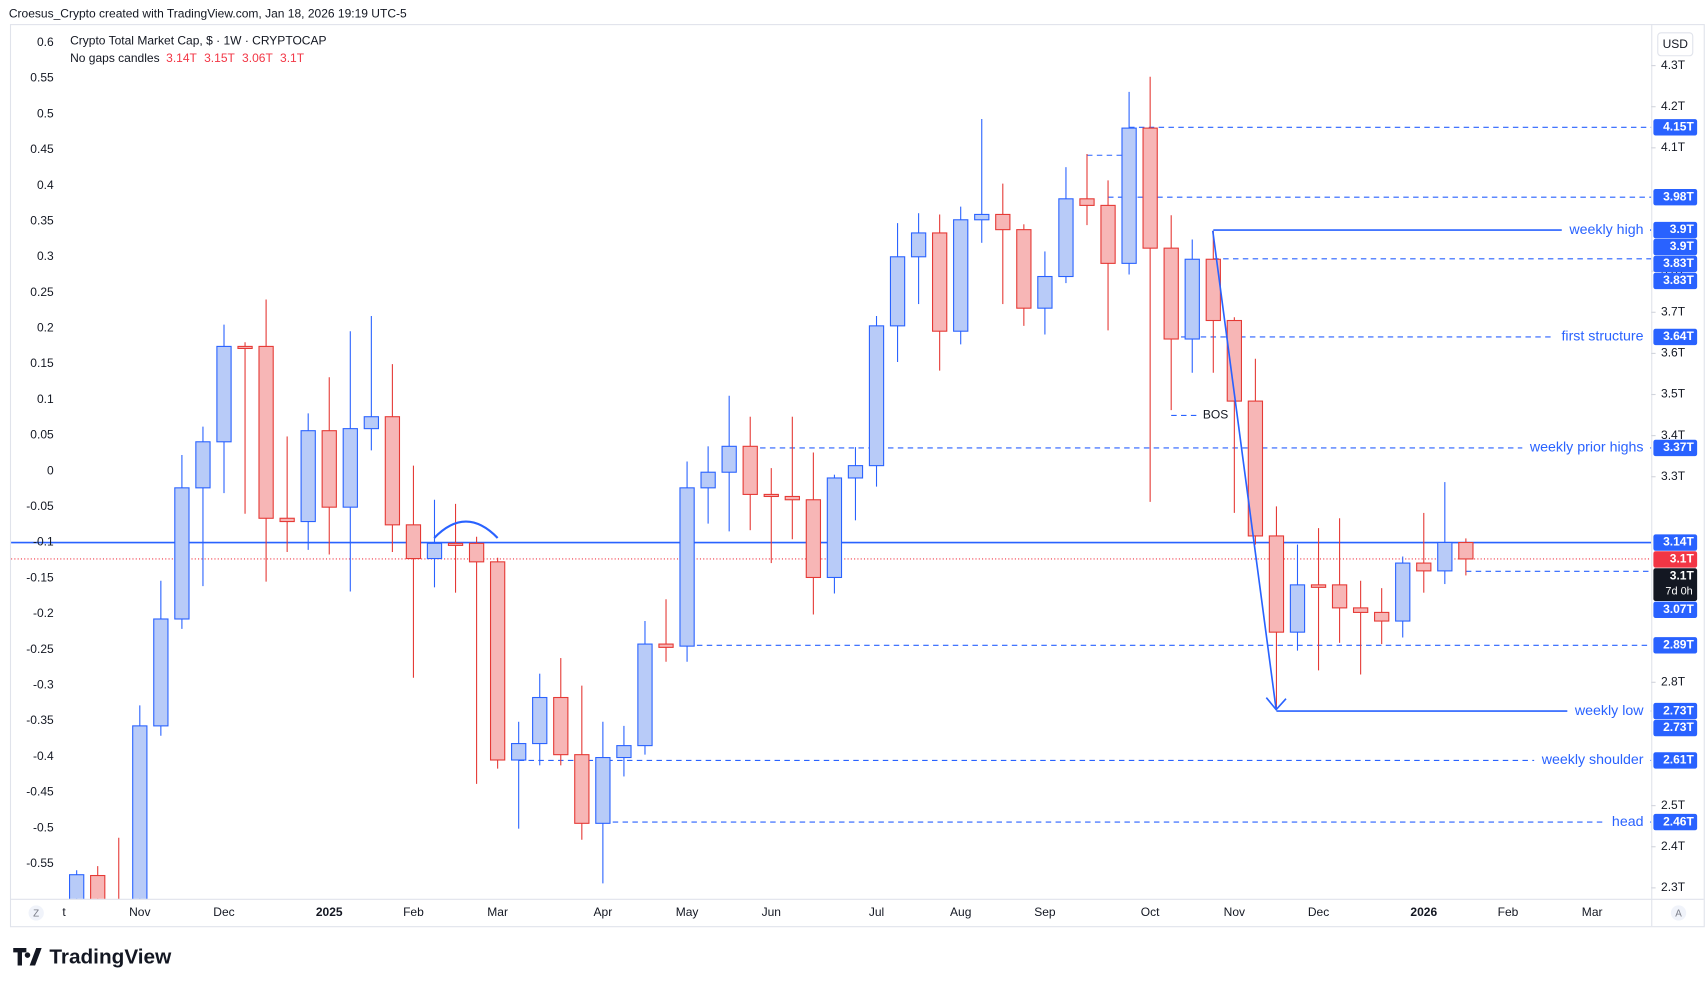 This screenshot has width=1706, height=983. I want to click on y2-tick-label: 0.5, so click(45, 113).